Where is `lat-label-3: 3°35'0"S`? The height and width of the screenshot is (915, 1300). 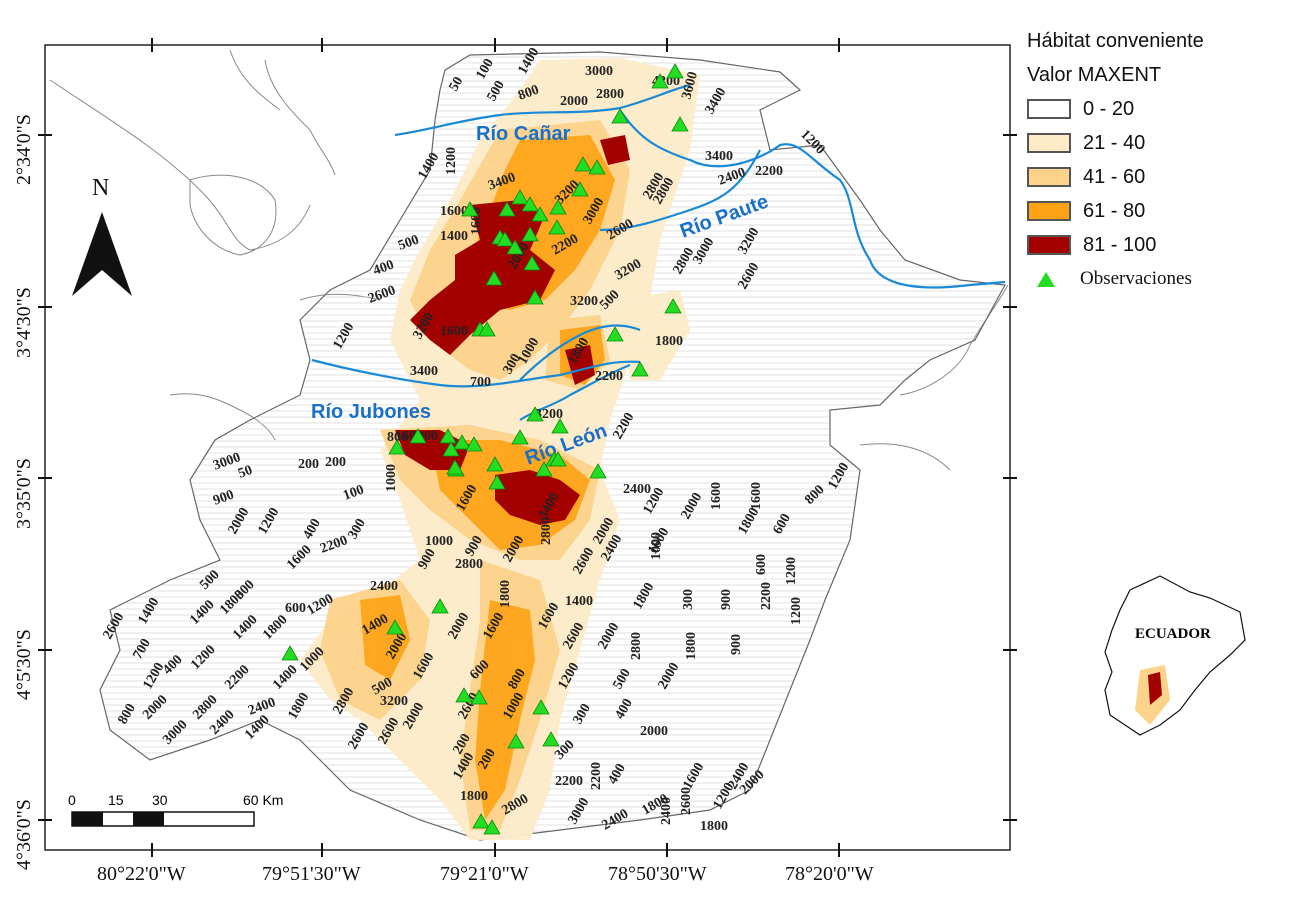
lat-label-3: 3°35'0"S is located at coordinates (24, 493).